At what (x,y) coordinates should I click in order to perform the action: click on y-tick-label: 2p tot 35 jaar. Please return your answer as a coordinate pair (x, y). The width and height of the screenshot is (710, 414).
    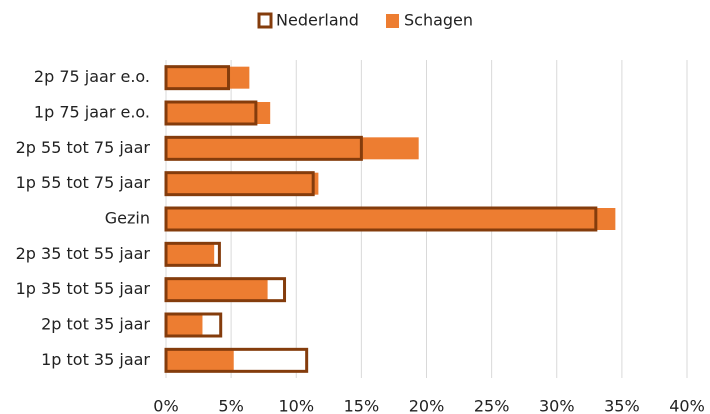
    Looking at the image, I should click on (95, 324).